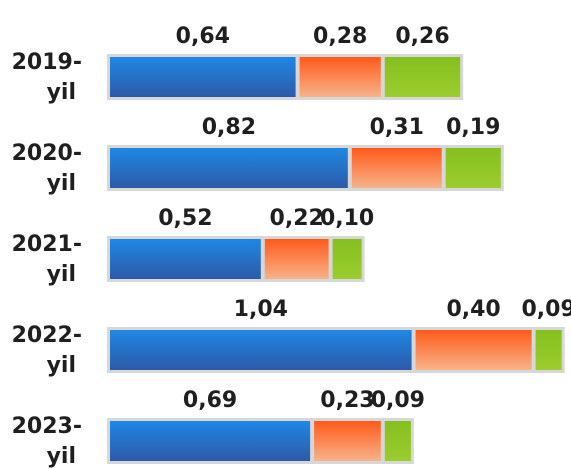 The height and width of the screenshot is (469, 571). Describe the element at coordinates (347, 218) in the screenshot. I see `data-label: 0,10` at that location.